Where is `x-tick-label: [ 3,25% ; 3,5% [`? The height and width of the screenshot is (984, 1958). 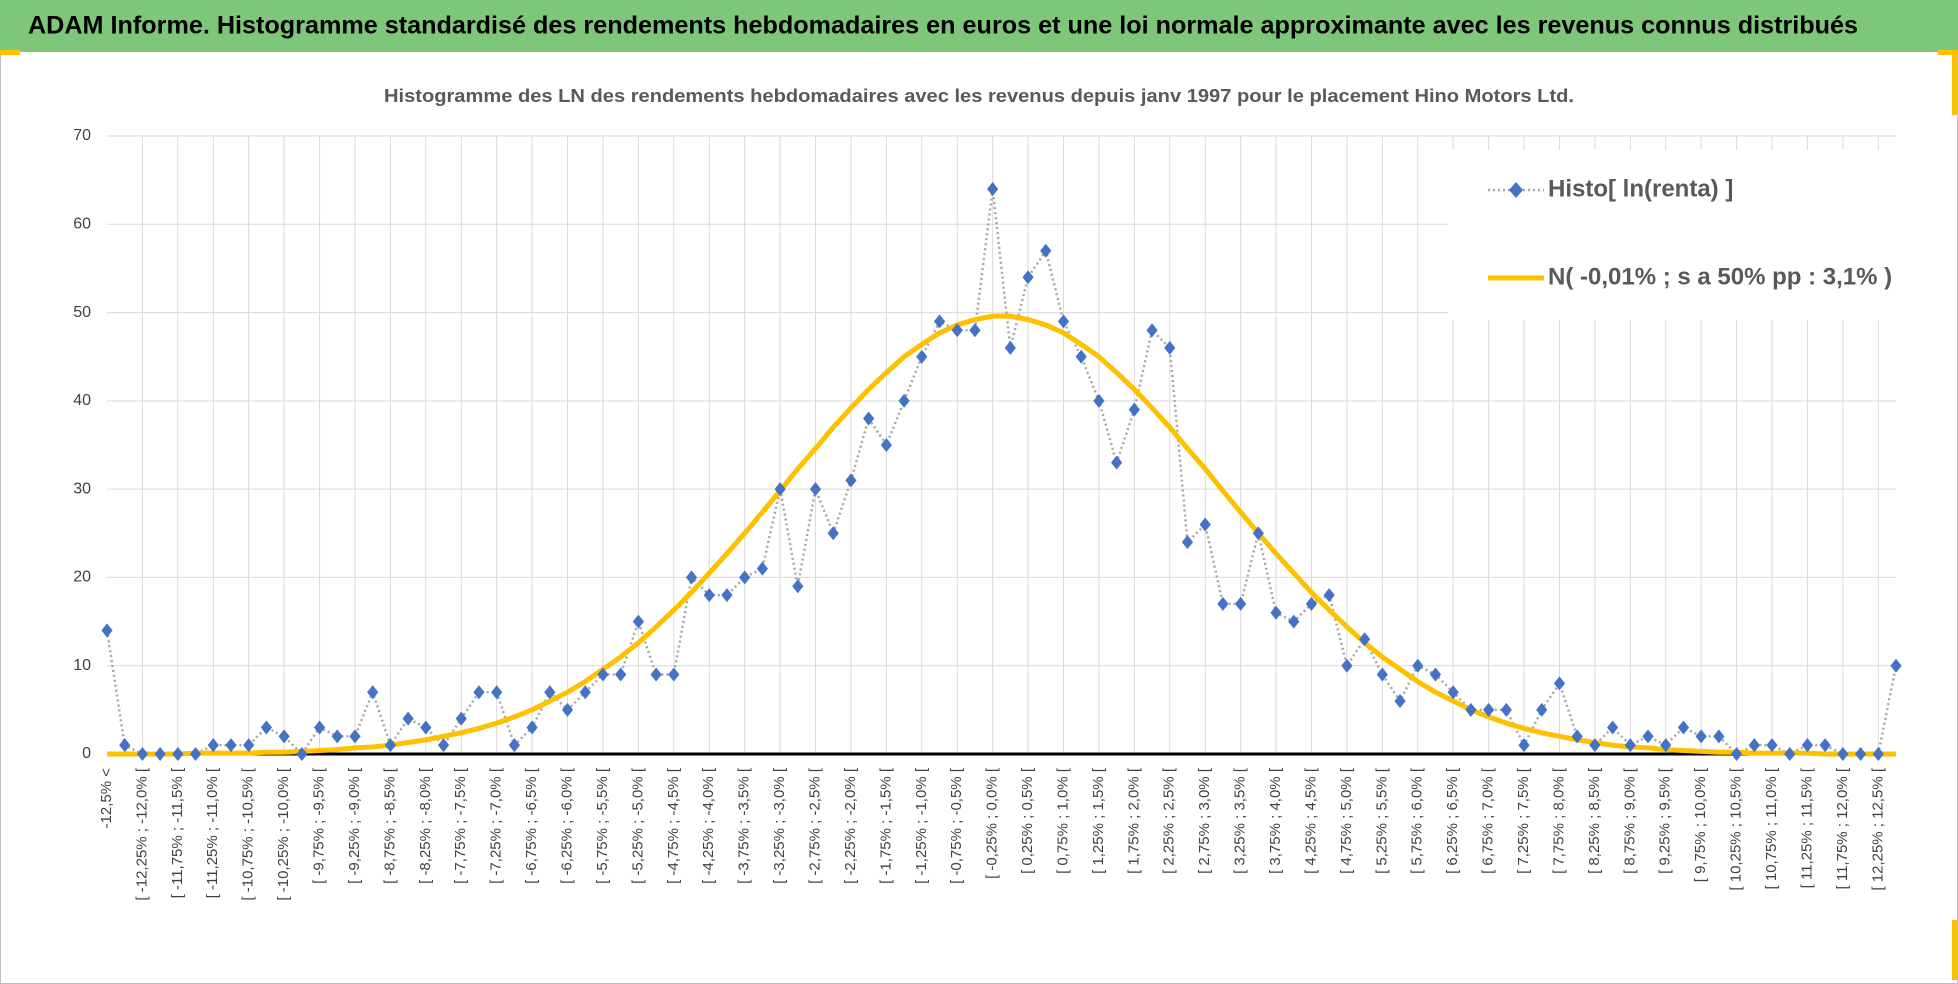
x-tick-label: [ 3,25% ; 3,5% [ is located at coordinates (1240, 820).